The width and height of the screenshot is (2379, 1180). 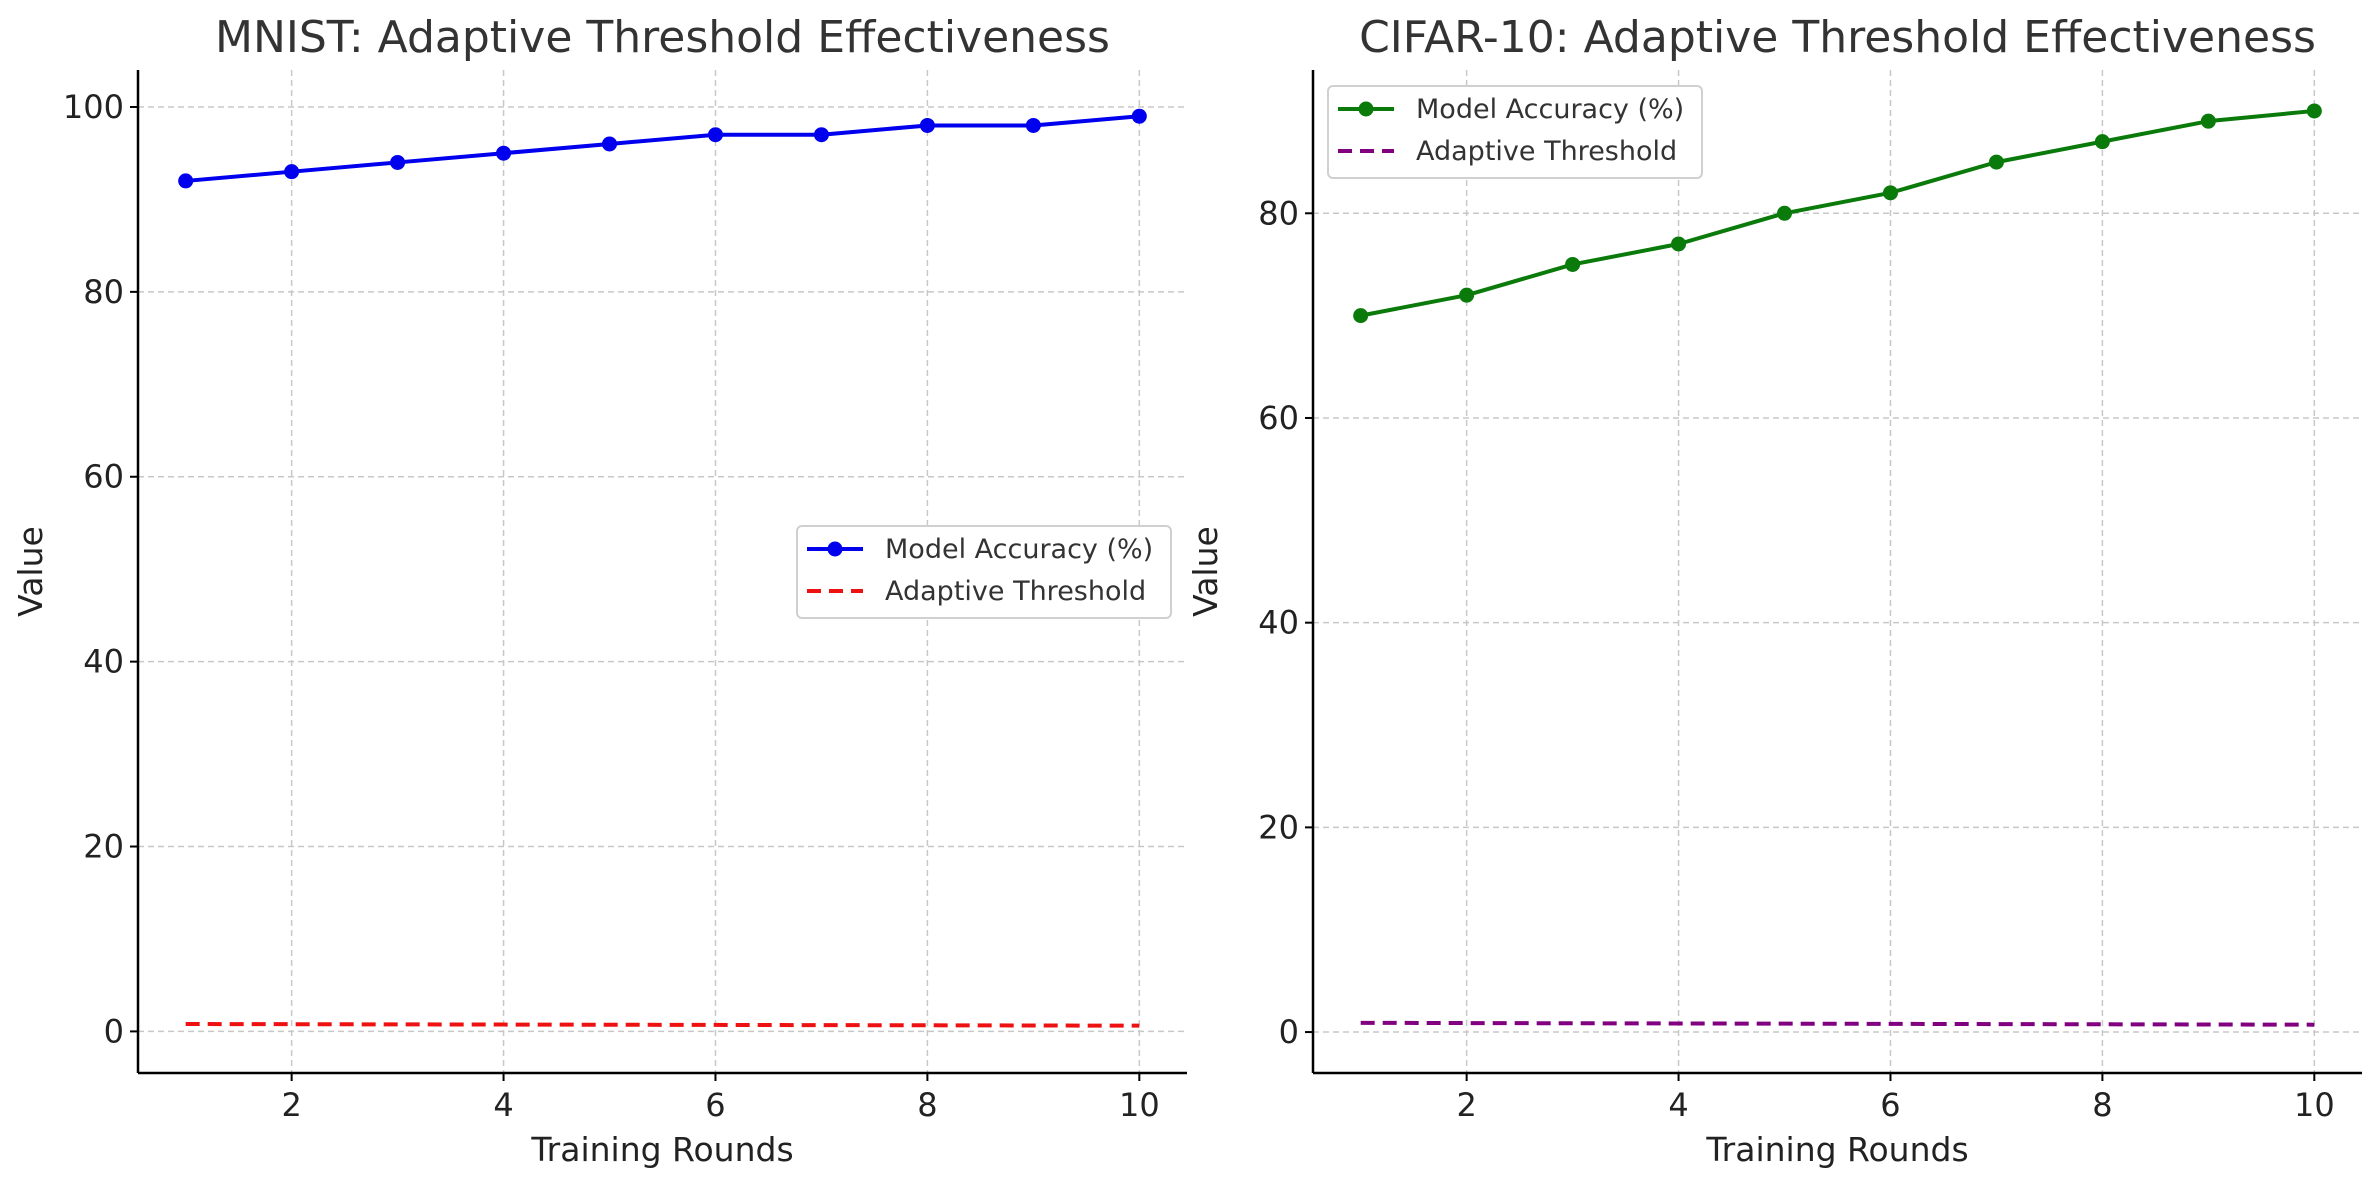 What do you see at coordinates (93, 107) in the screenshot?
I see `y-tick-label: 100` at bounding box center [93, 107].